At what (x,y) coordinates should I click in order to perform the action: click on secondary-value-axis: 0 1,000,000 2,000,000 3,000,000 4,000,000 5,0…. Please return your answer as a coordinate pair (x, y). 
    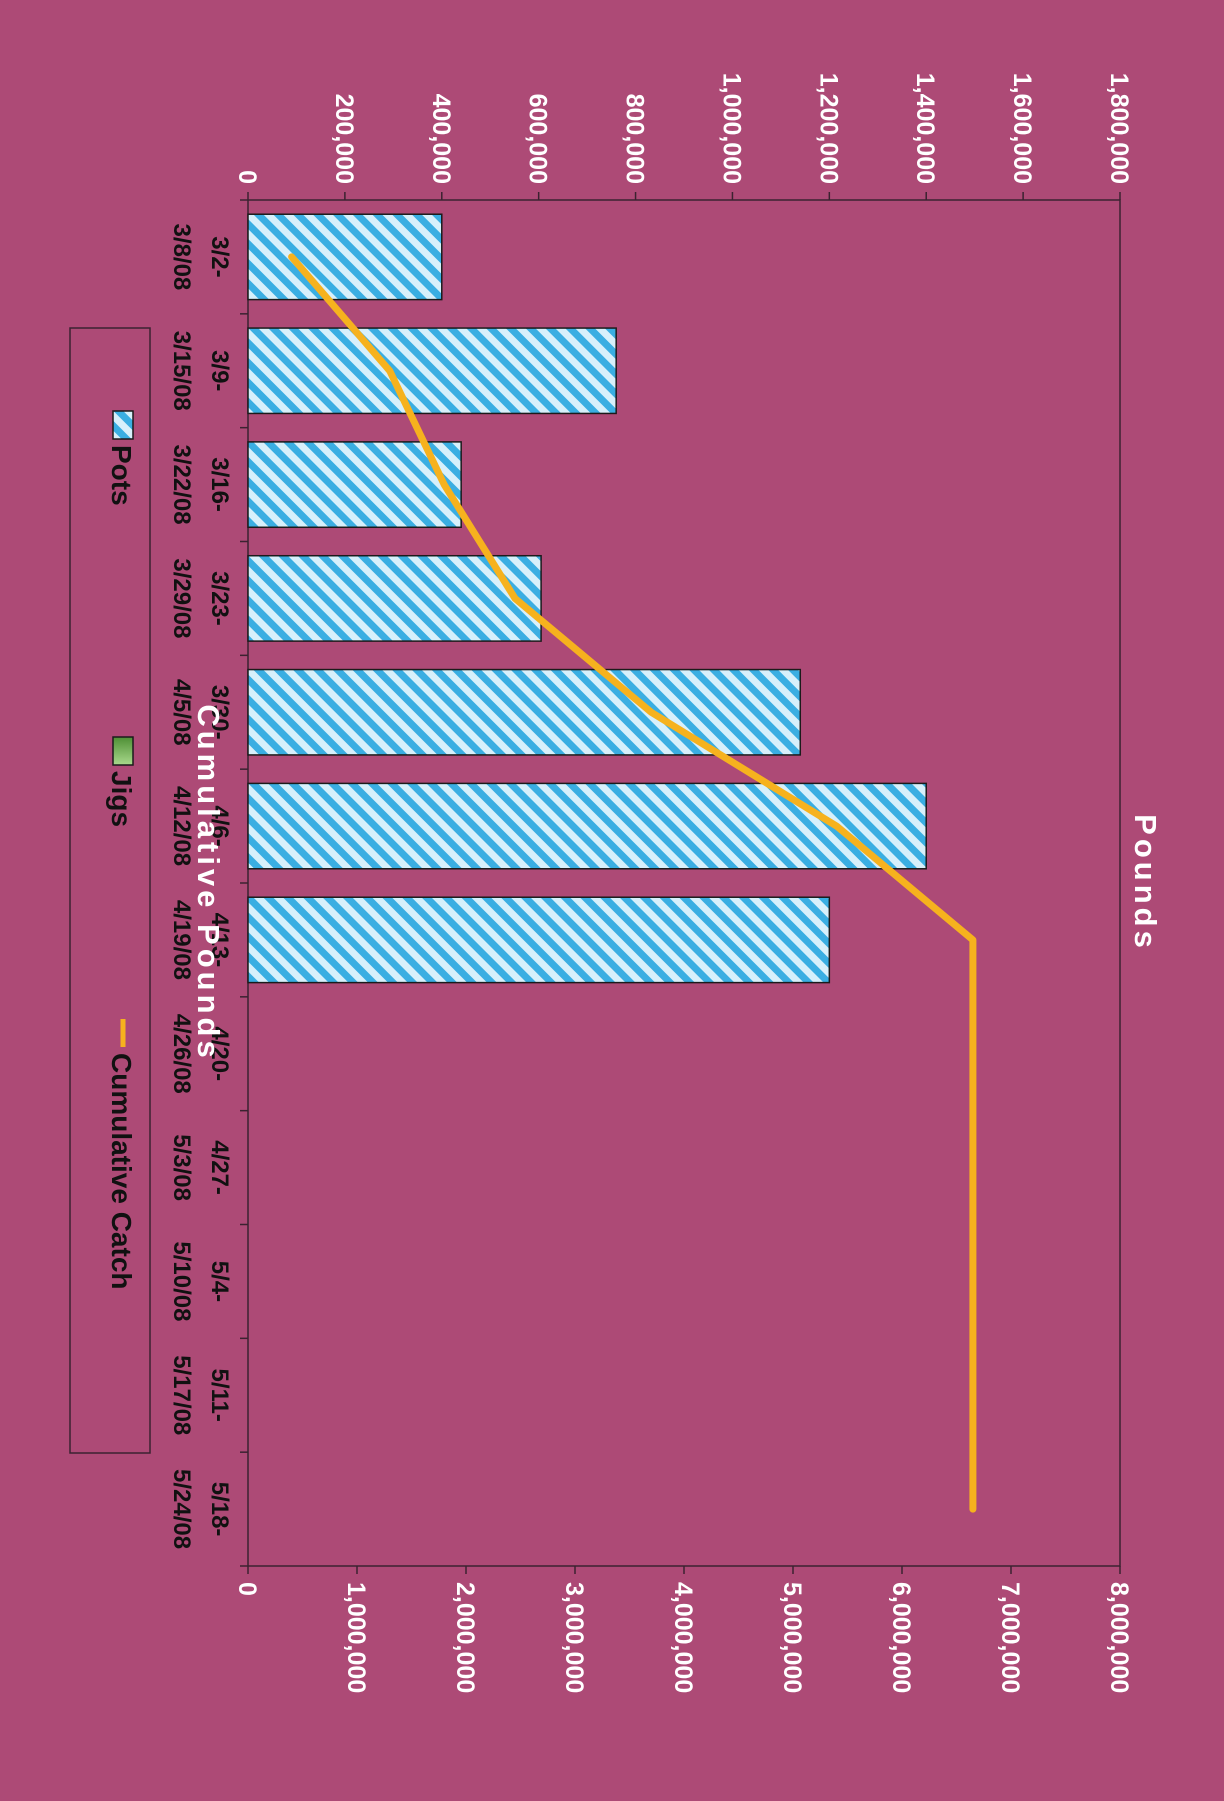
    Looking at the image, I should click on (683, 1629).